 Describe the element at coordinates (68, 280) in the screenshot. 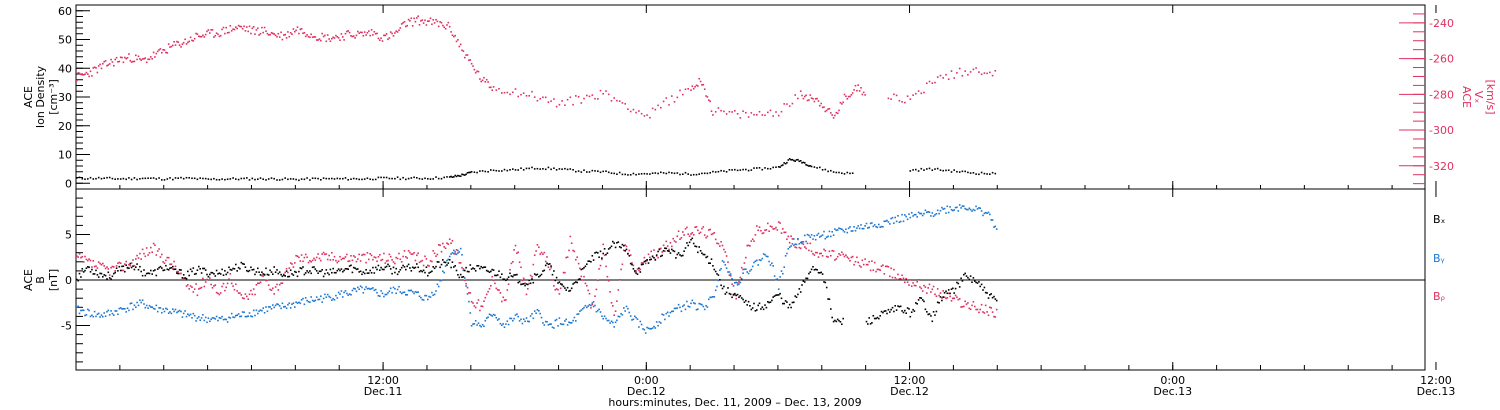

I see `b-tick-label: 0` at that location.